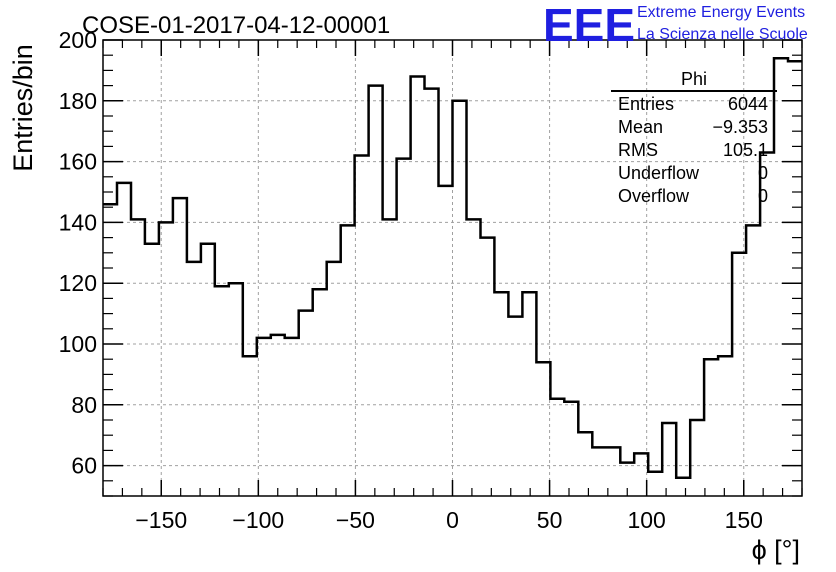 This screenshot has height=572, width=836. What do you see at coordinates (258, 520) in the screenshot?
I see `x-tick-label: −100` at bounding box center [258, 520].